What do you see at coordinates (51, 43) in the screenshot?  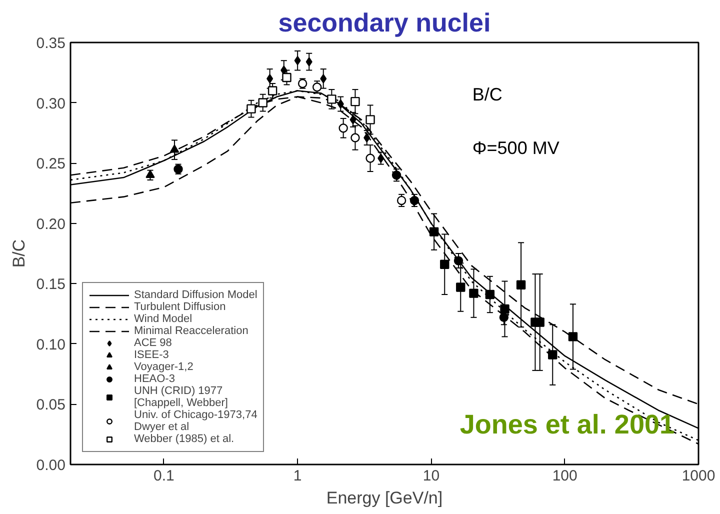 I see `y-tick-label: 0.35` at bounding box center [51, 43].